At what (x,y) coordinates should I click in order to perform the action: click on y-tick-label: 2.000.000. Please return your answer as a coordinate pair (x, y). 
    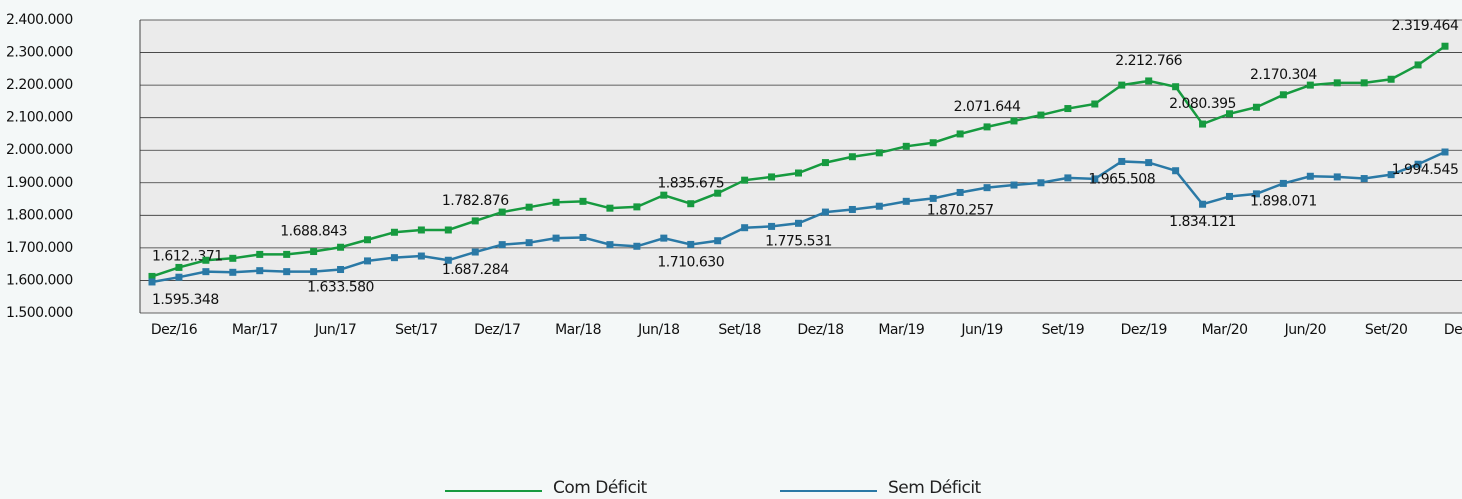
    Looking at the image, I should click on (39, 150).